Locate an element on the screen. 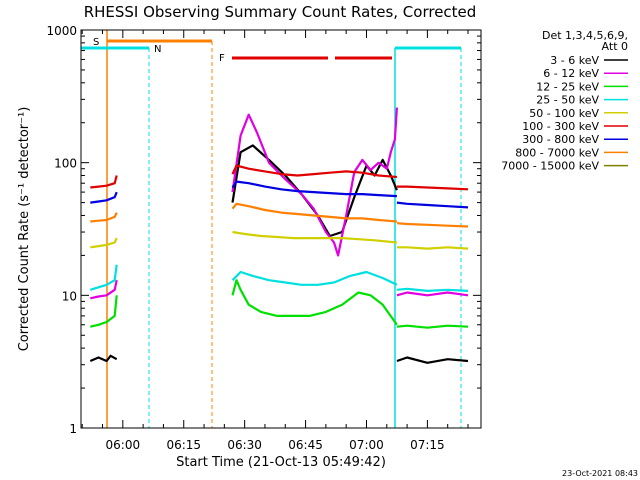 This screenshot has height=480, width=640. series-line-12-25-kev-seg3 is located at coordinates (432, 326).